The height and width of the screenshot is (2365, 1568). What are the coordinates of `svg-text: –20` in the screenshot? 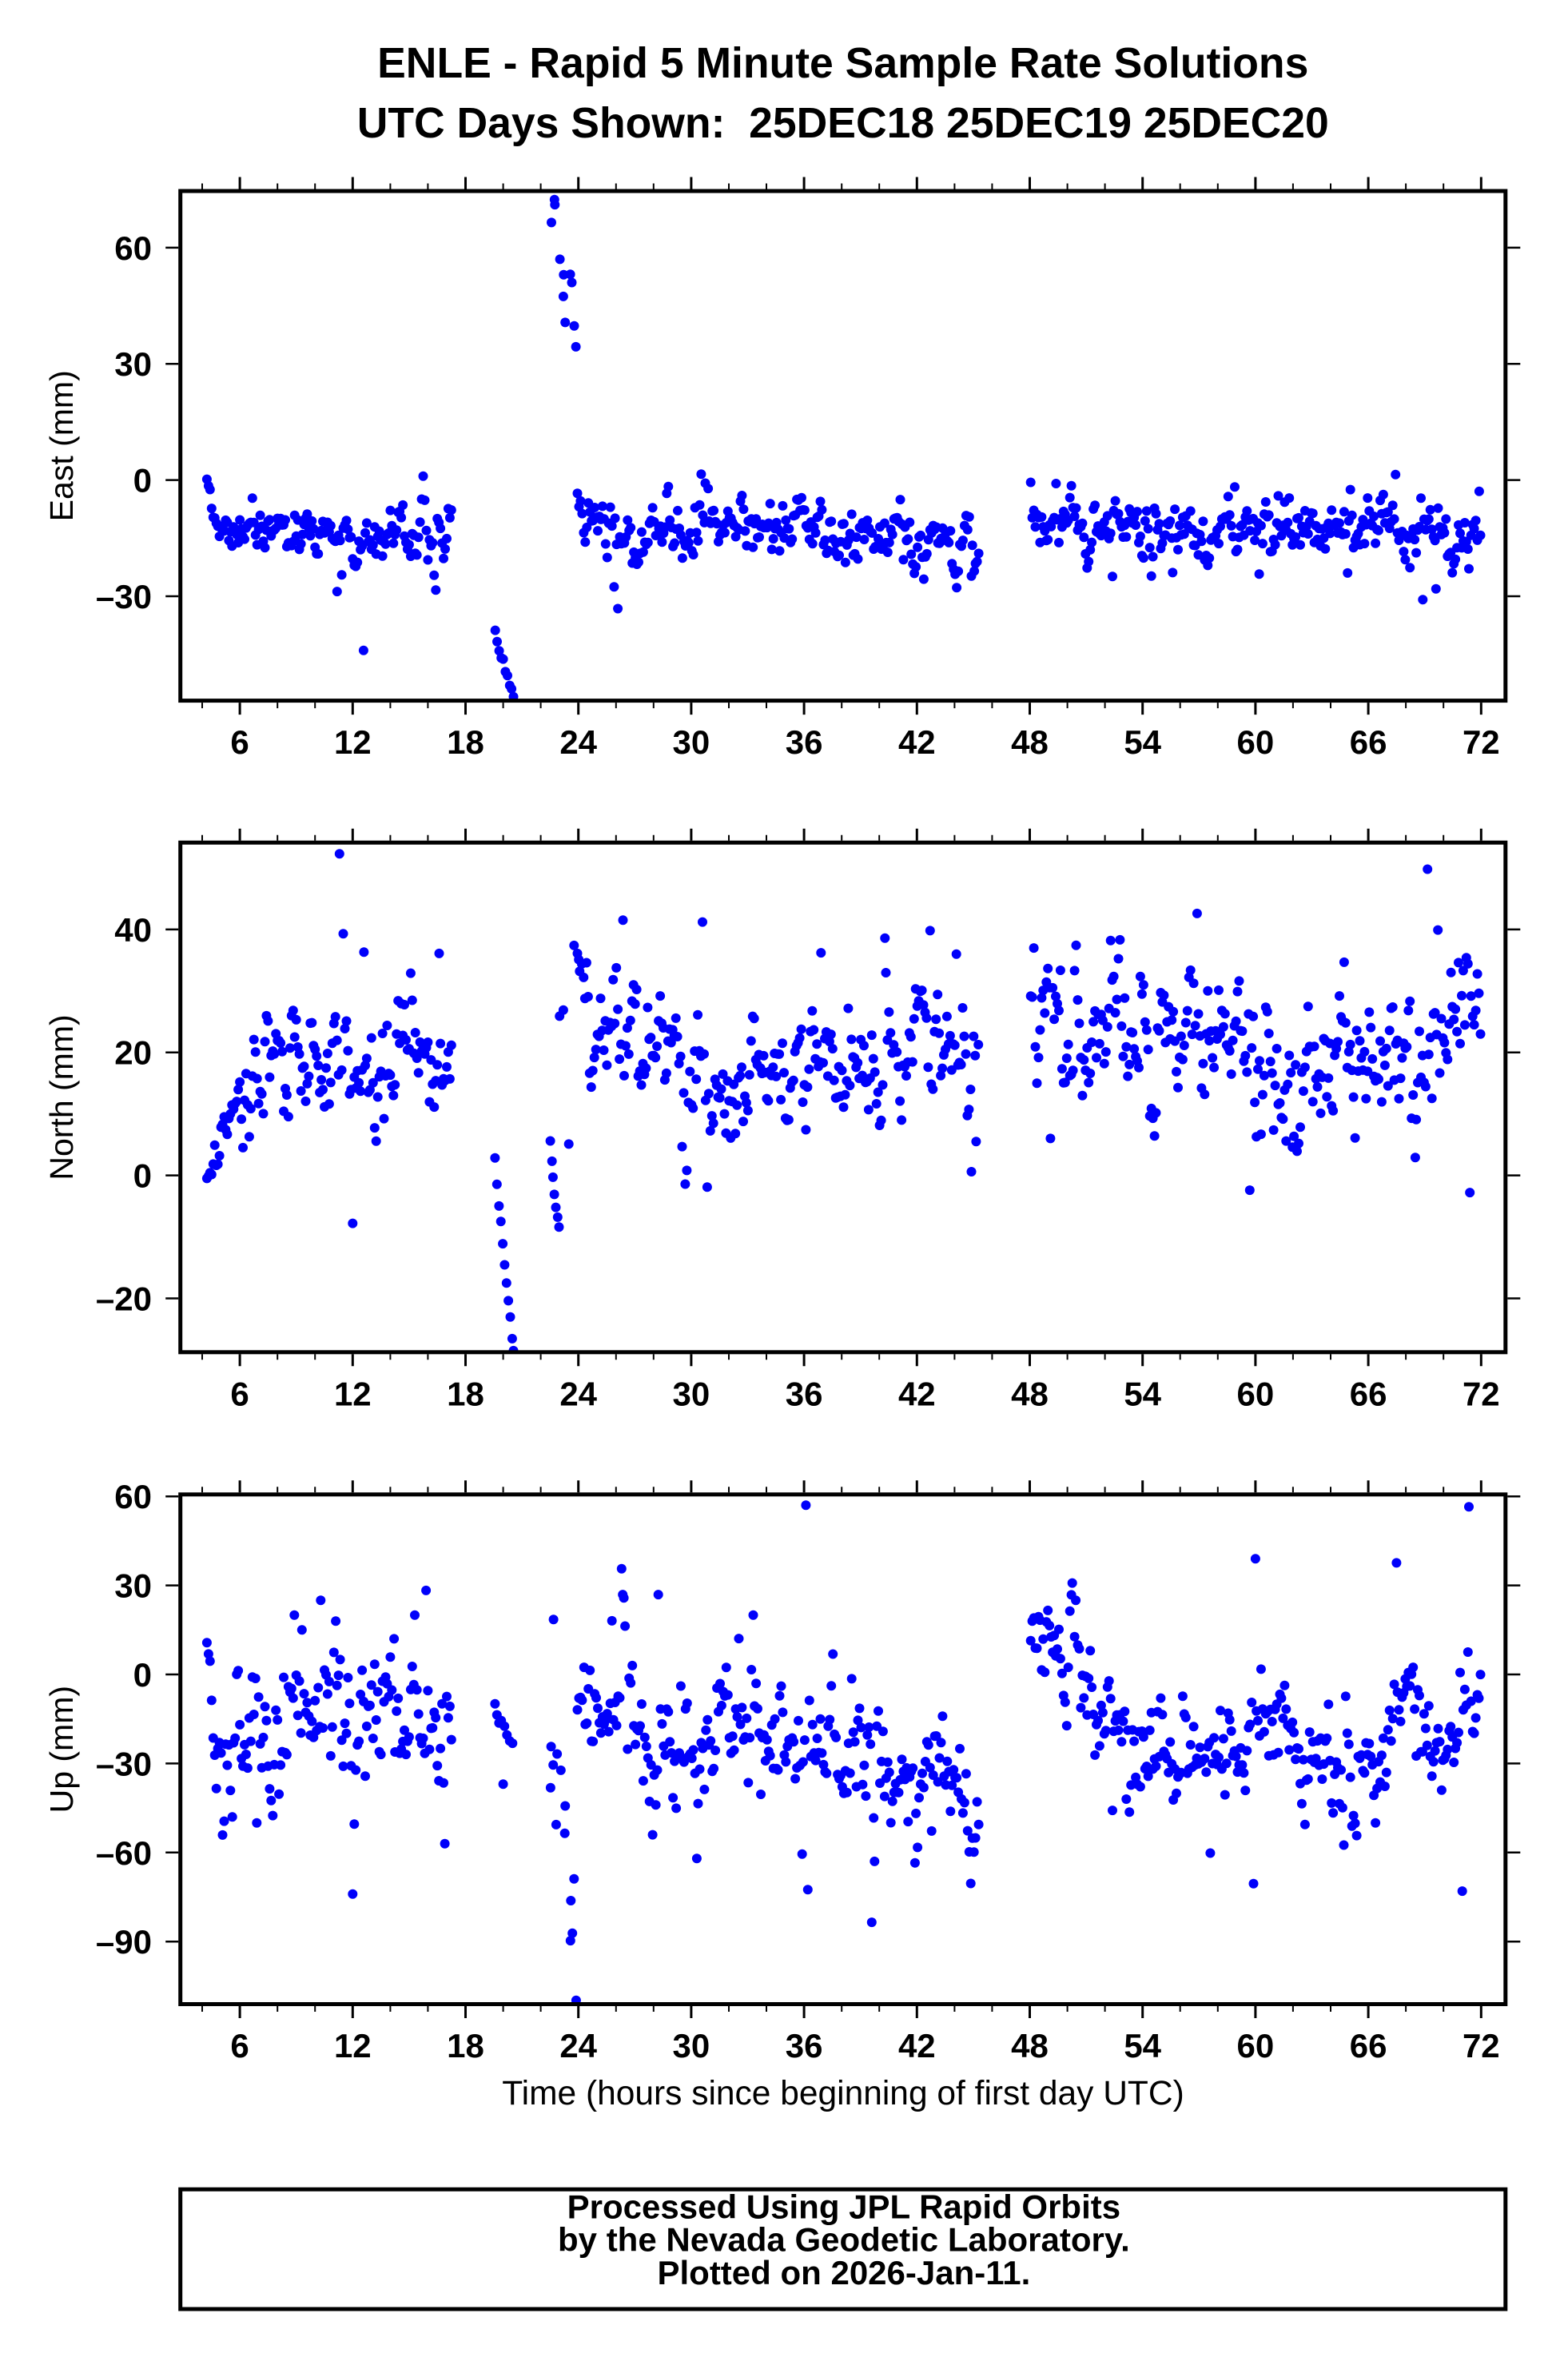 It's located at (124, 1299).